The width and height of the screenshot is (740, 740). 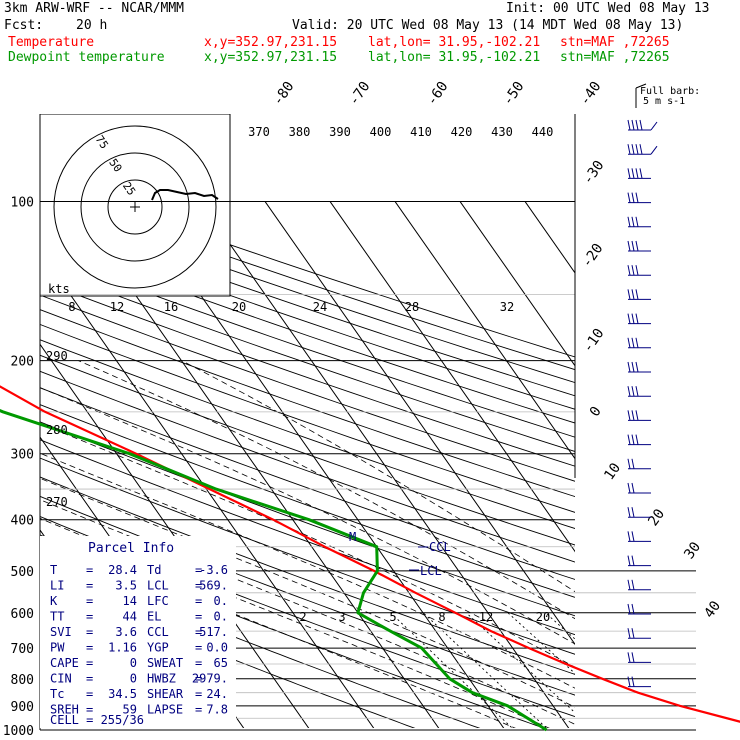 I want to click on pressure-tick-label: 600, so click(x=22, y=614).